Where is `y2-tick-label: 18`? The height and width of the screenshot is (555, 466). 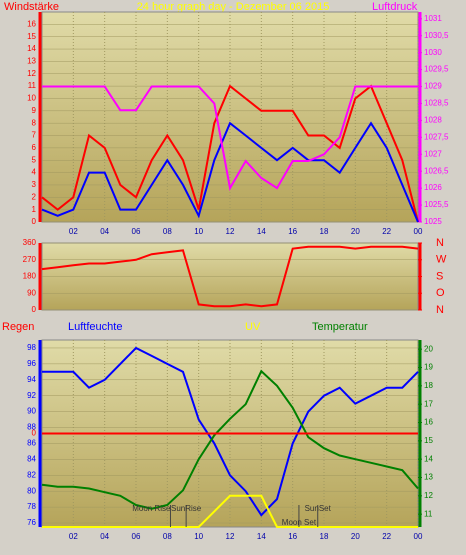 y2-tick-label: 18 is located at coordinates (428, 385).